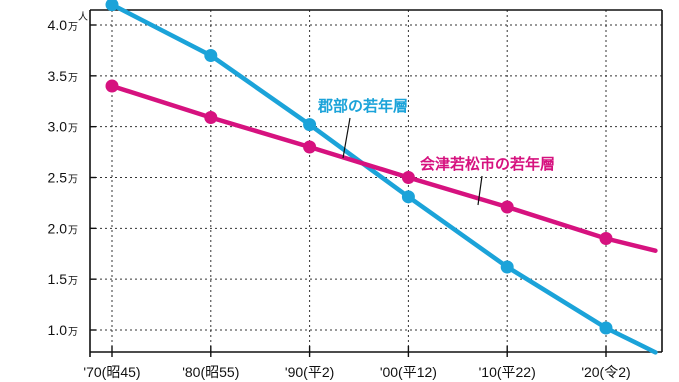 The image size is (679, 382). Describe the element at coordinates (487, 164) in the screenshot. I see `magenta-series-label: 会津若松市の若年層` at that location.